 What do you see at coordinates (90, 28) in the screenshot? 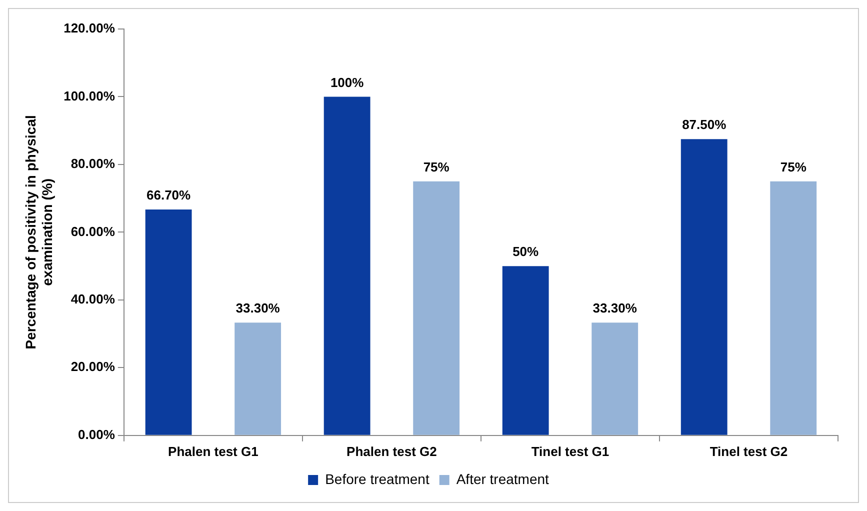
I see `y-tick-label: 120.00%` at bounding box center [90, 28].